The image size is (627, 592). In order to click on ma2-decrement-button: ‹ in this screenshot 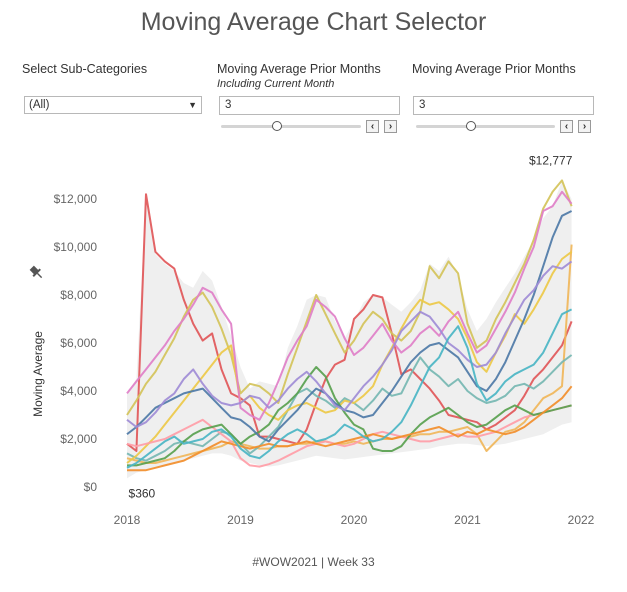, I will do `click(566, 126)`.